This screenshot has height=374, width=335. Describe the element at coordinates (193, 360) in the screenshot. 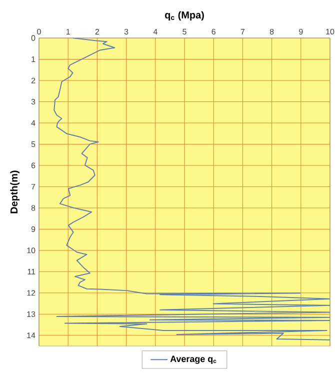

I see `legend-label: Average q$_{c}$` at that location.